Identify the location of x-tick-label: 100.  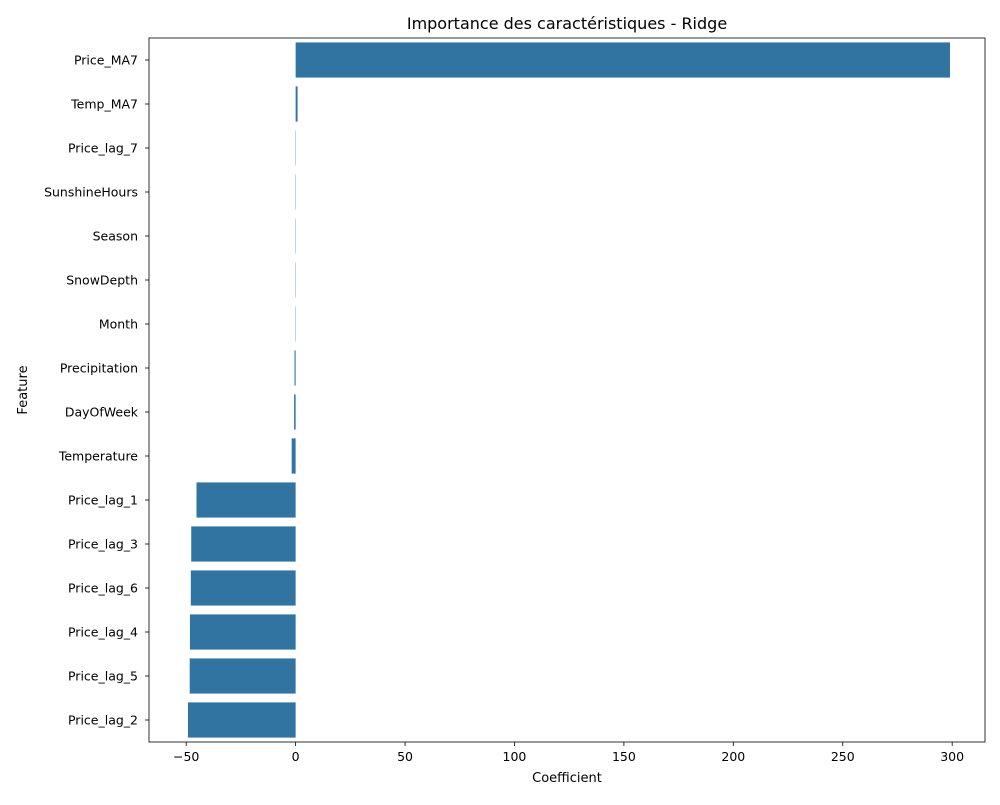
(515, 756).